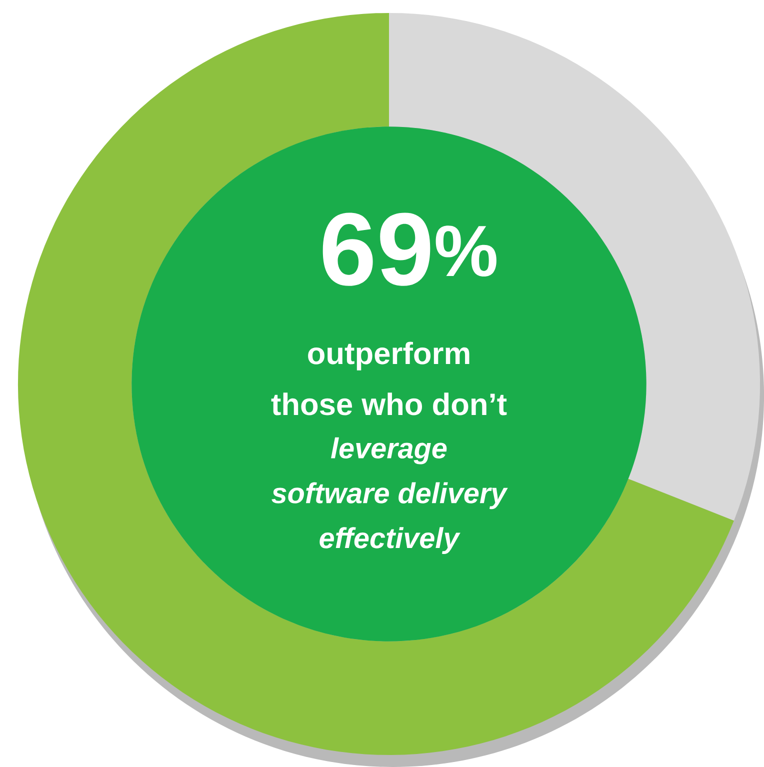 The height and width of the screenshot is (767, 764). Describe the element at coordinates (390, 540) in the screenshot. I see `text: effectively` at that location.